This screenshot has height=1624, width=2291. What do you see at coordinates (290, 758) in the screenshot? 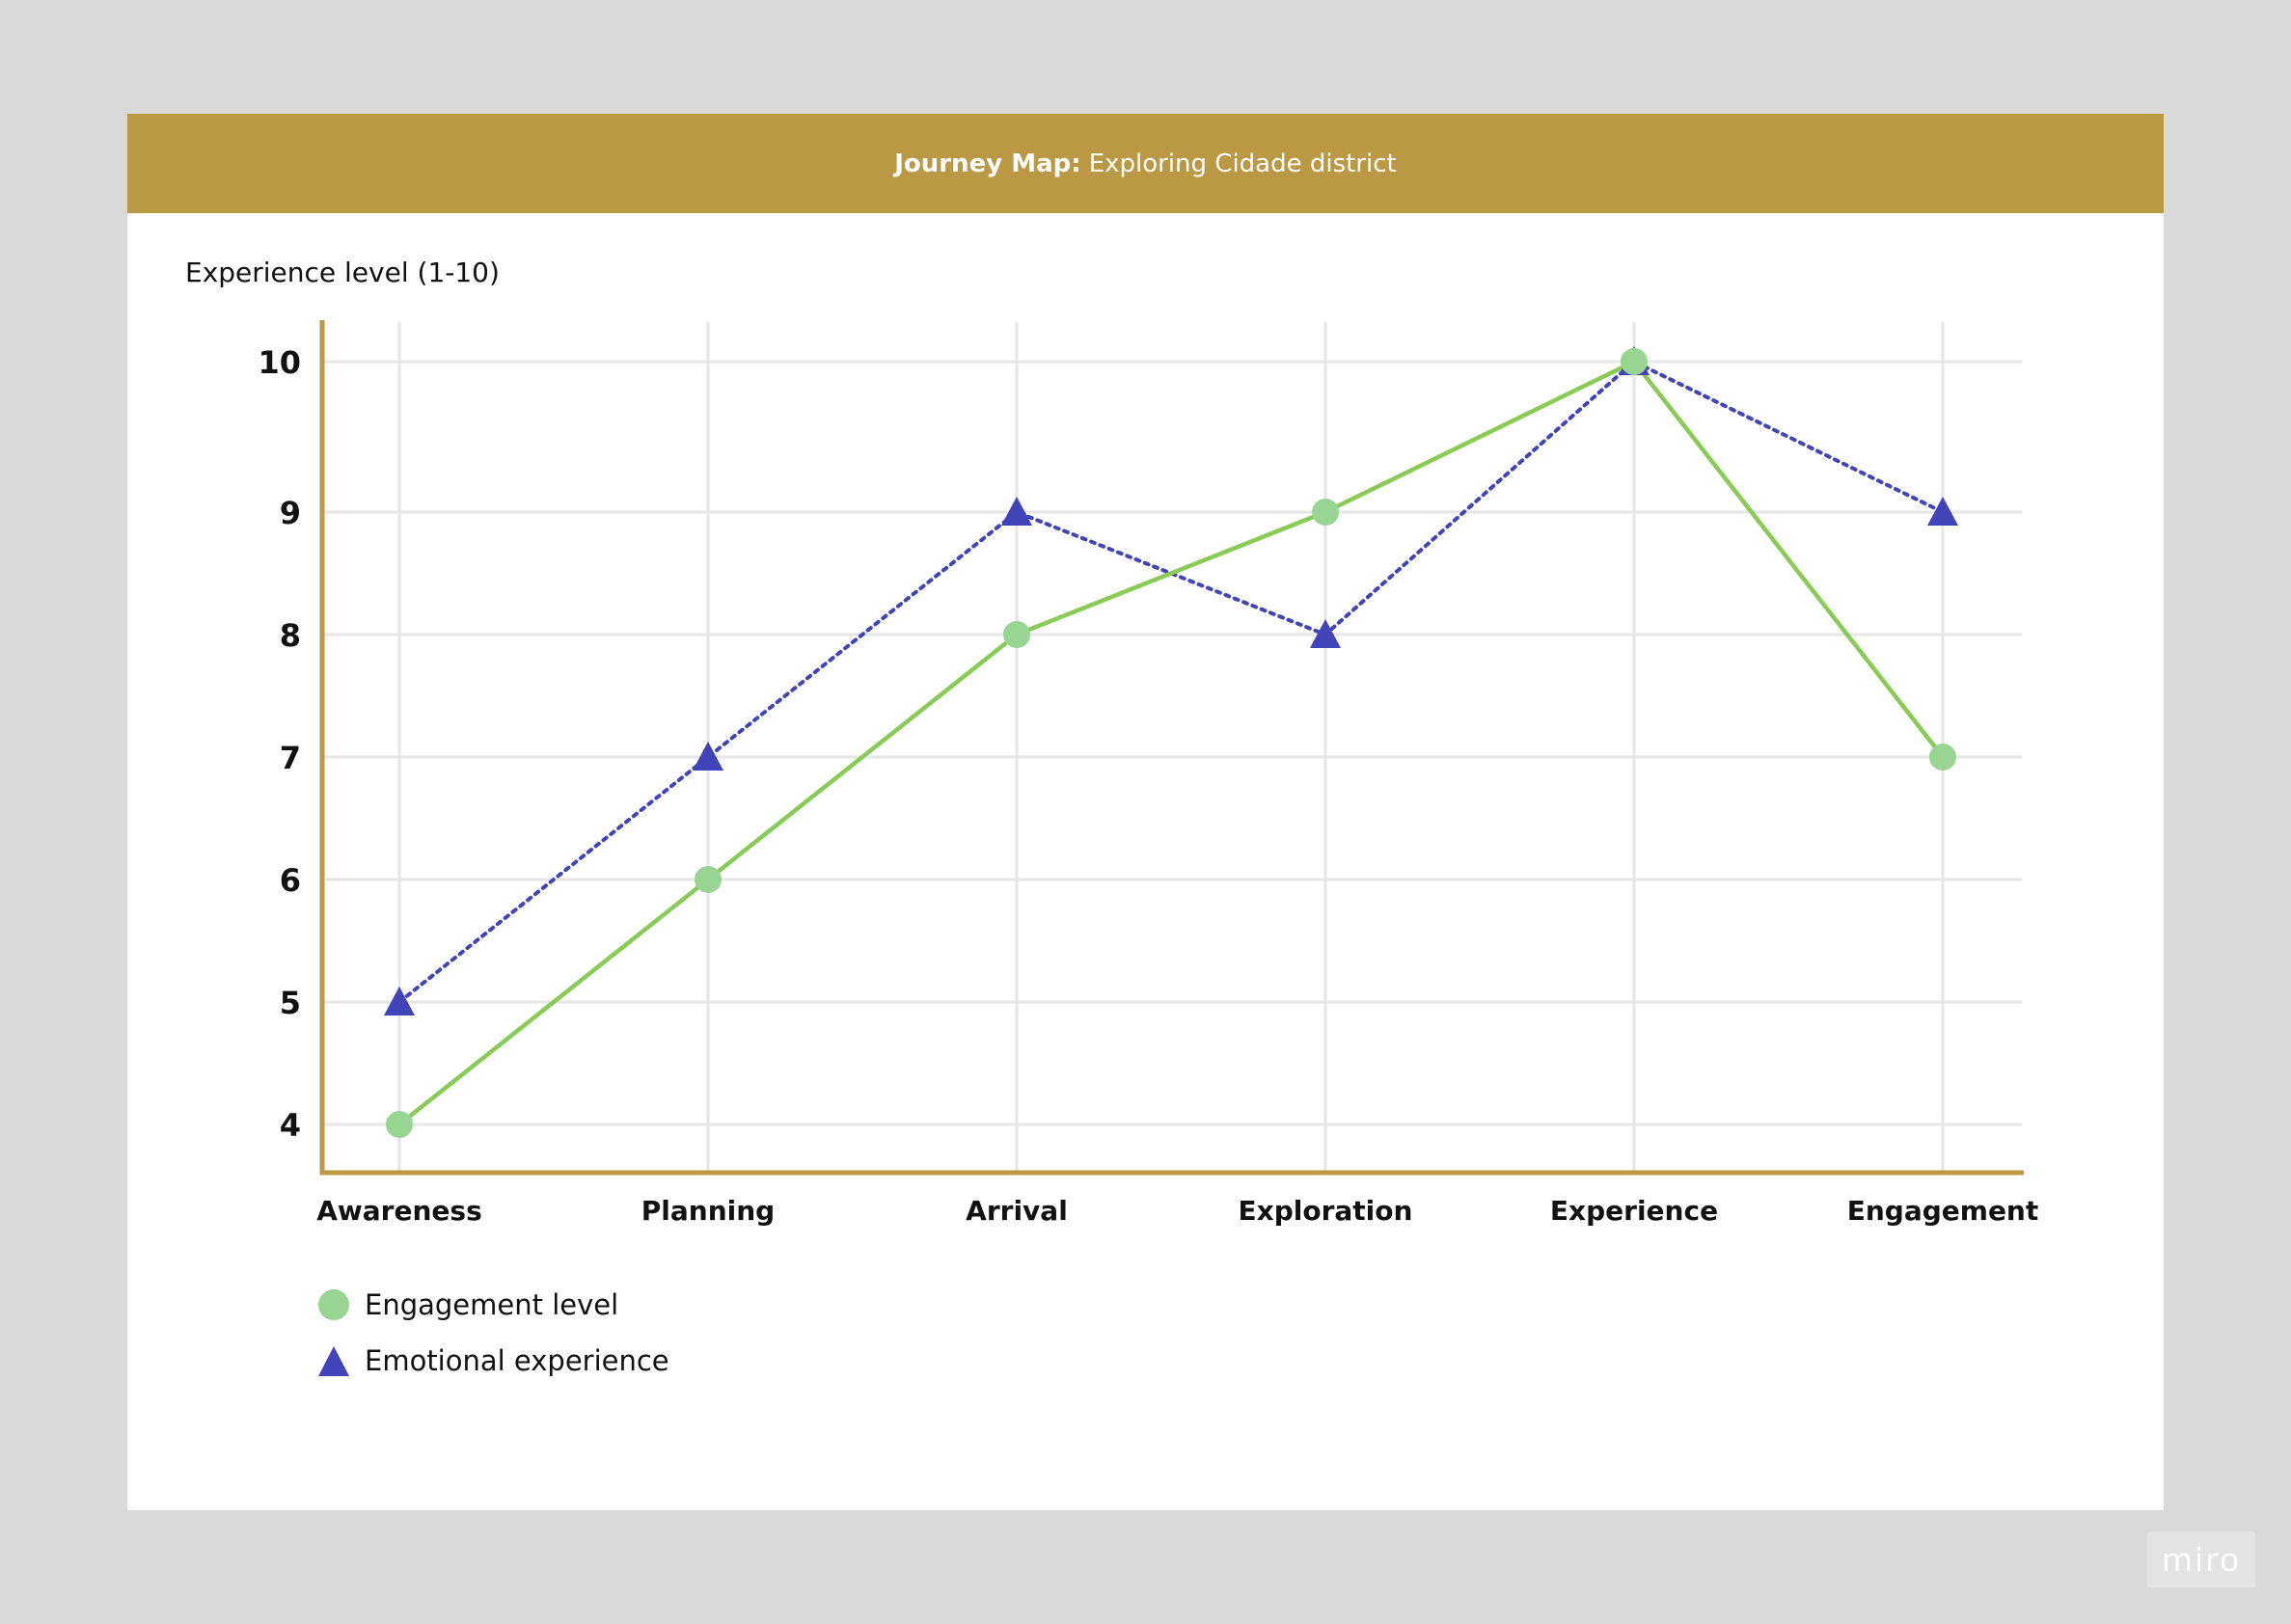
I see `y-tick-label-7: 7` at bounding box center [290, 758].